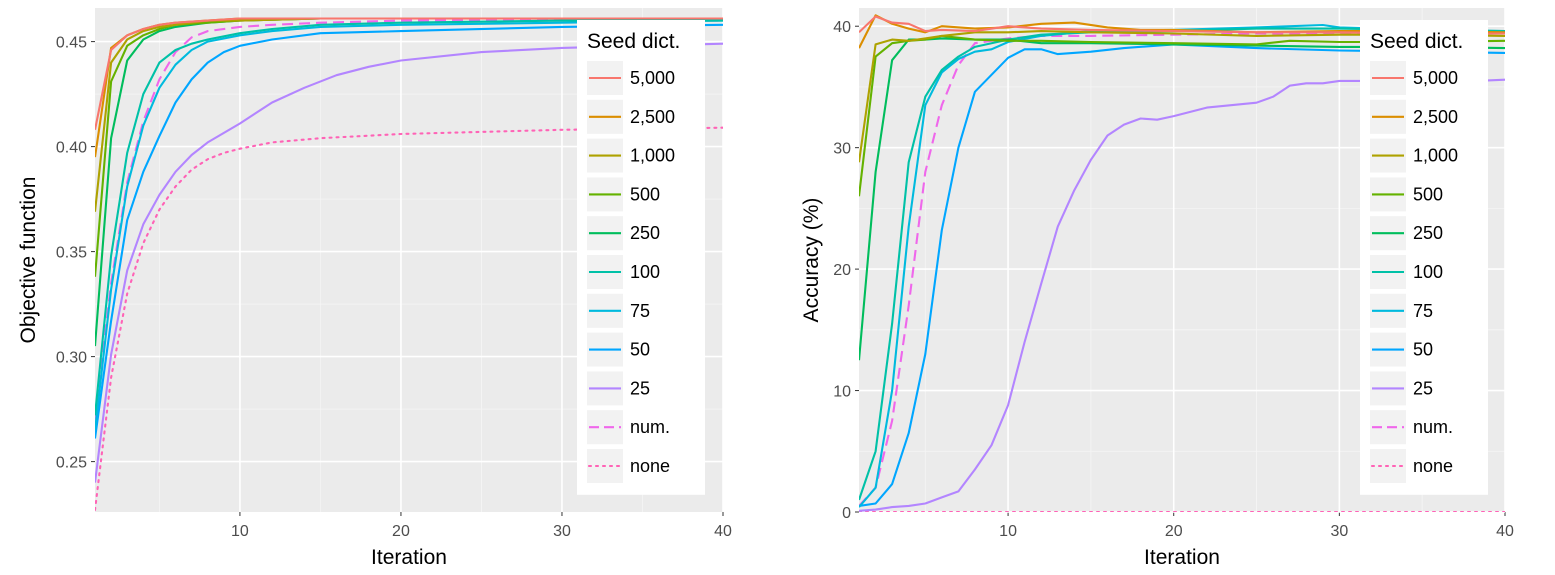 The height and width of the screenshot is (575, 1555). I want to click on y-tick-label: 0.35, so click(71, 253).